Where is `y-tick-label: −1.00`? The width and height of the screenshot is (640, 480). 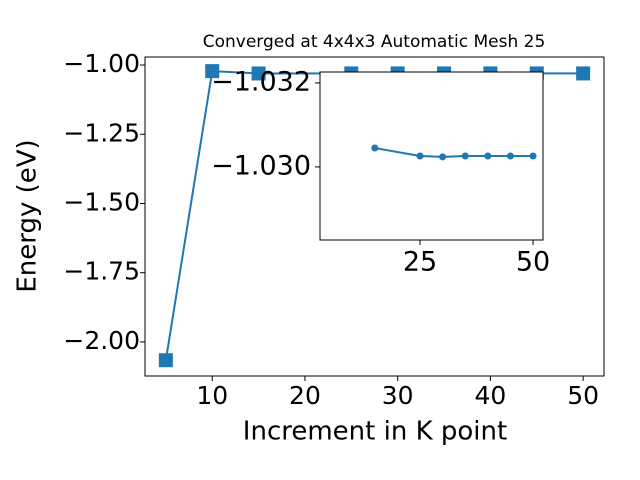 y-tick-label: −1.00 is located at coordinates (101, 63).